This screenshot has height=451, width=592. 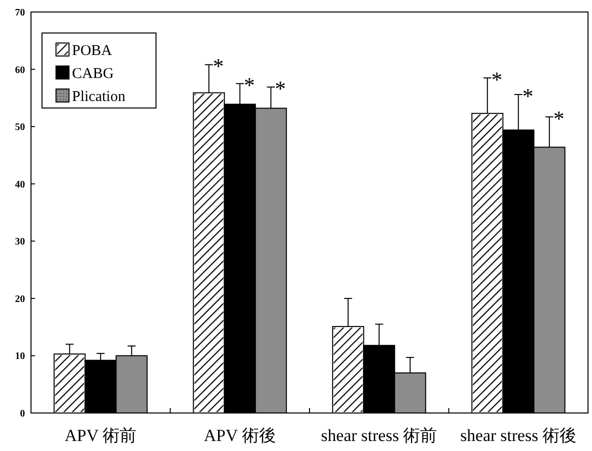 What do you see at coordinates (92, 51) in the screenshot?
I see `legend-label: POBA` at bounding box center [92, 51].